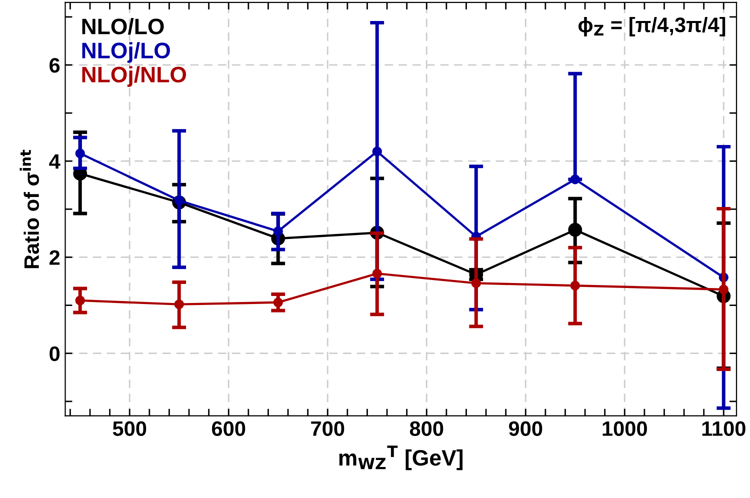  I want to click on y-tick-label: 4, so click(54, 161).